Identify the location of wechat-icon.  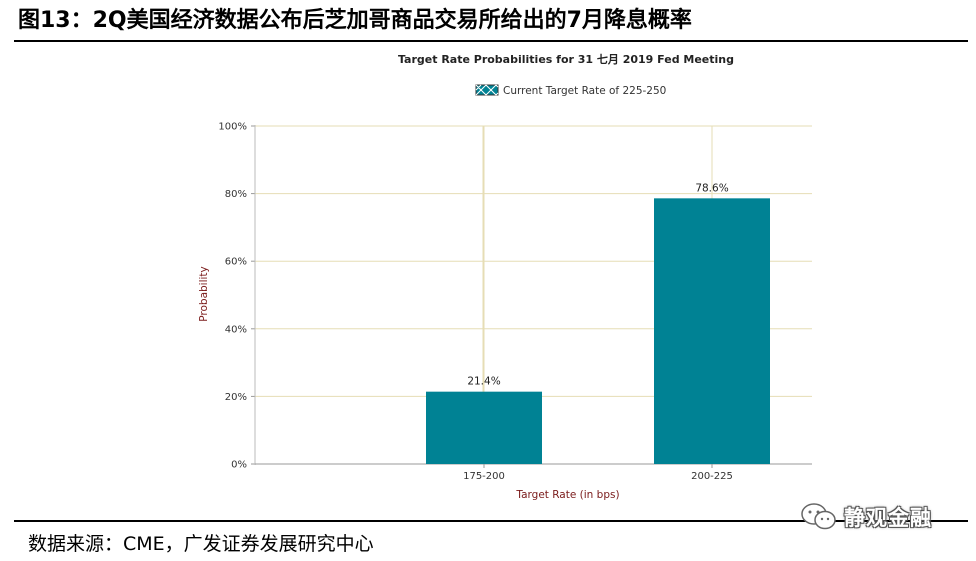
(818, 516).